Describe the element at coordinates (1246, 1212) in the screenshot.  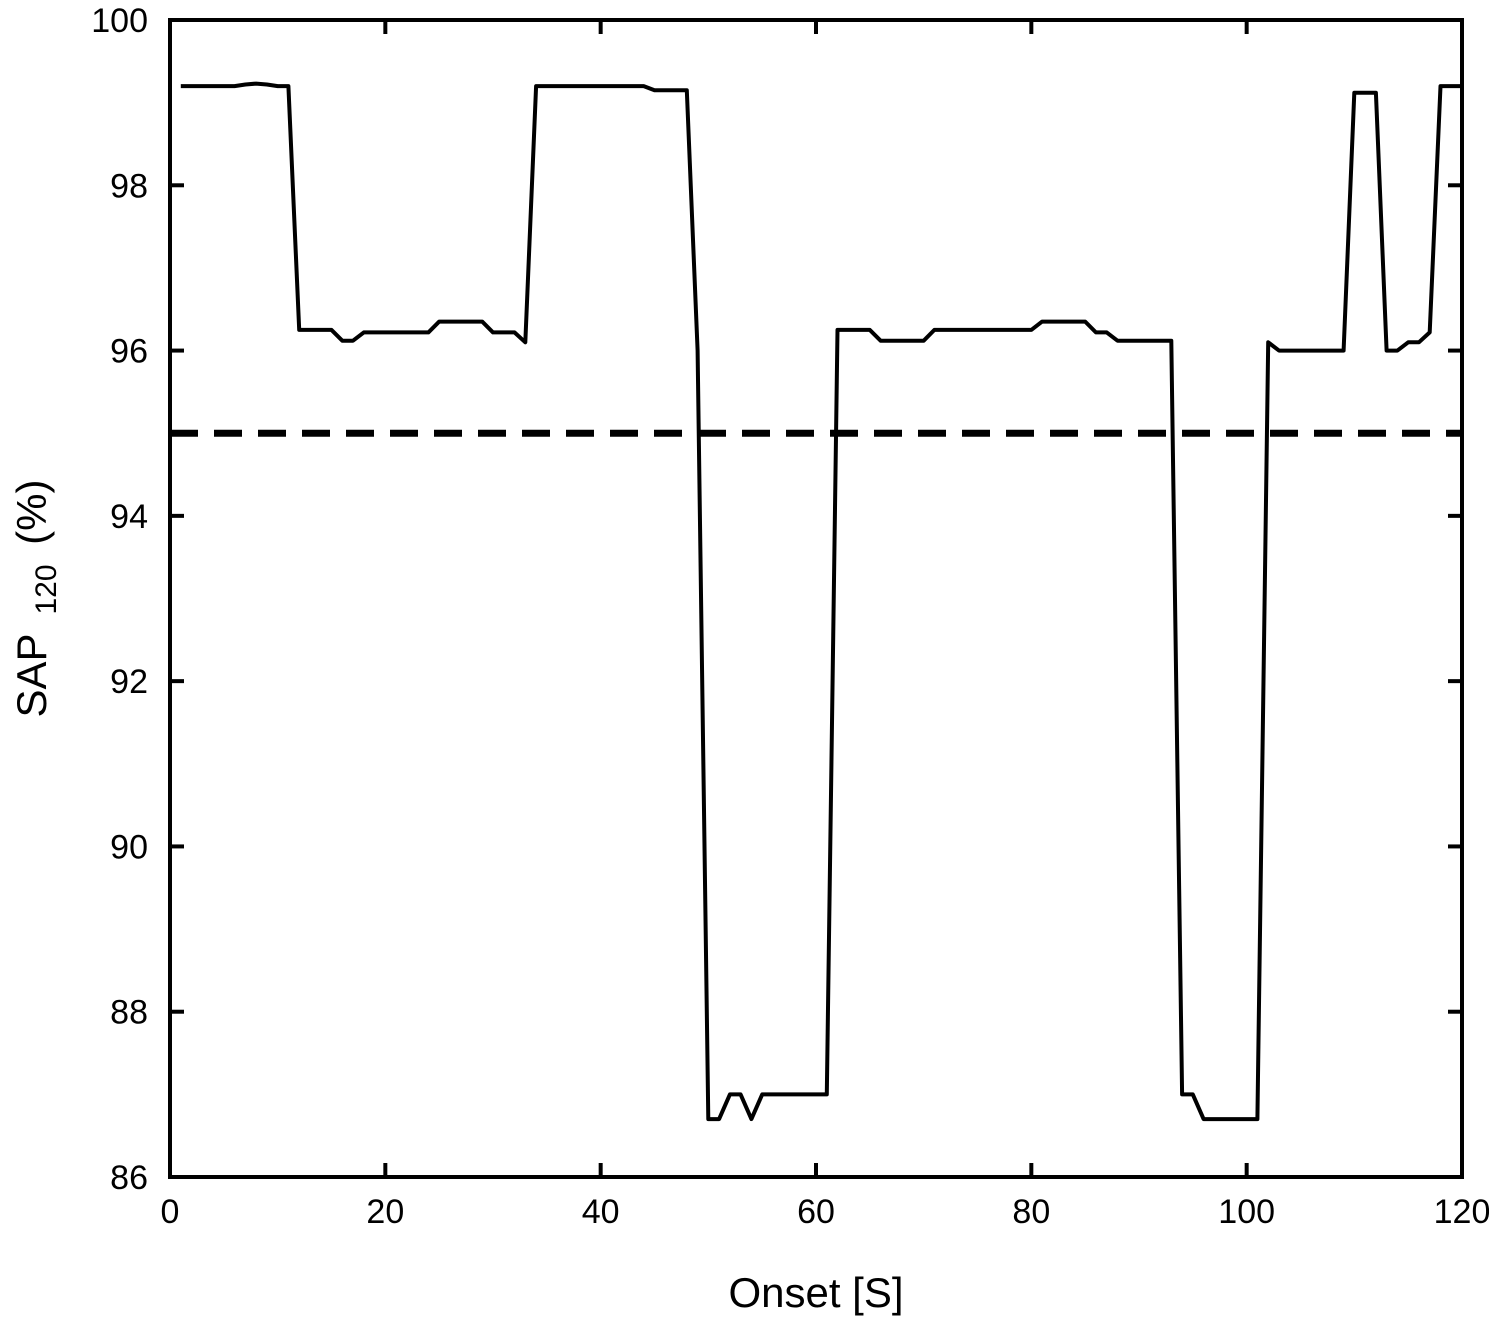
I see `x-tick-label: 100` at that location.